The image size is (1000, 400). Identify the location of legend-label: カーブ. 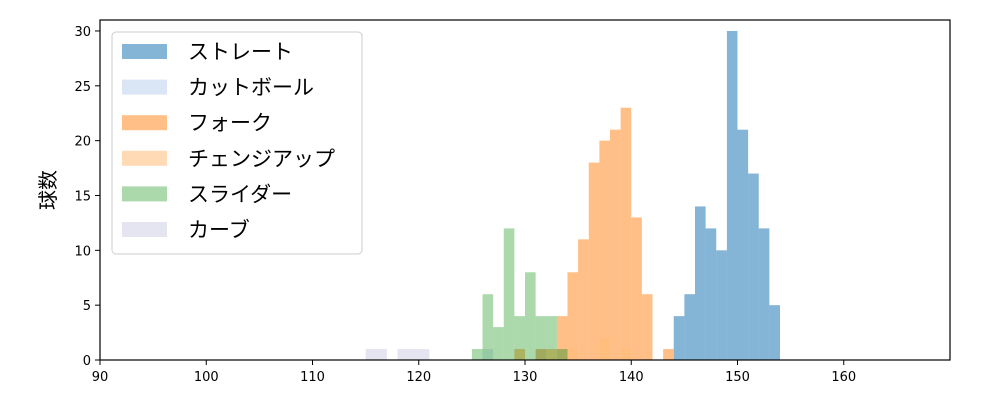
(219, 230).